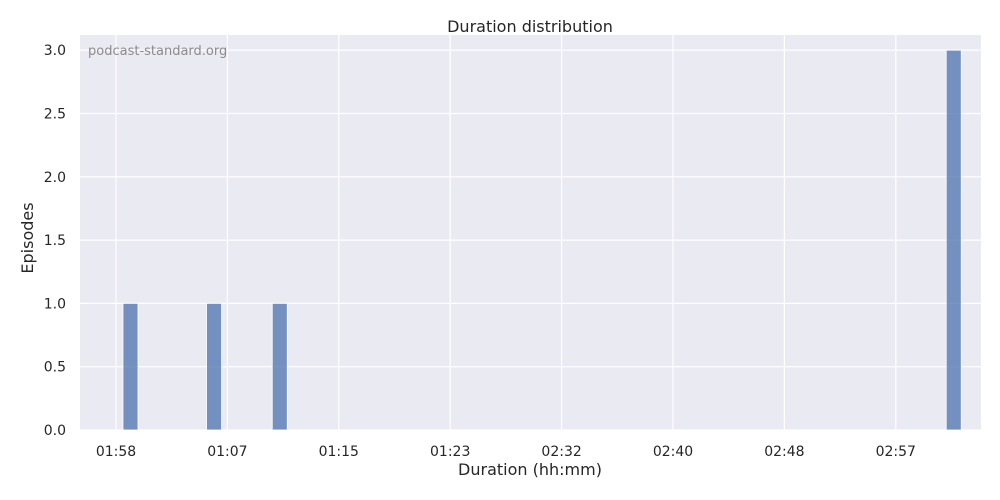  I want to click on x-tick-label: 01:07, so click(227, 452).